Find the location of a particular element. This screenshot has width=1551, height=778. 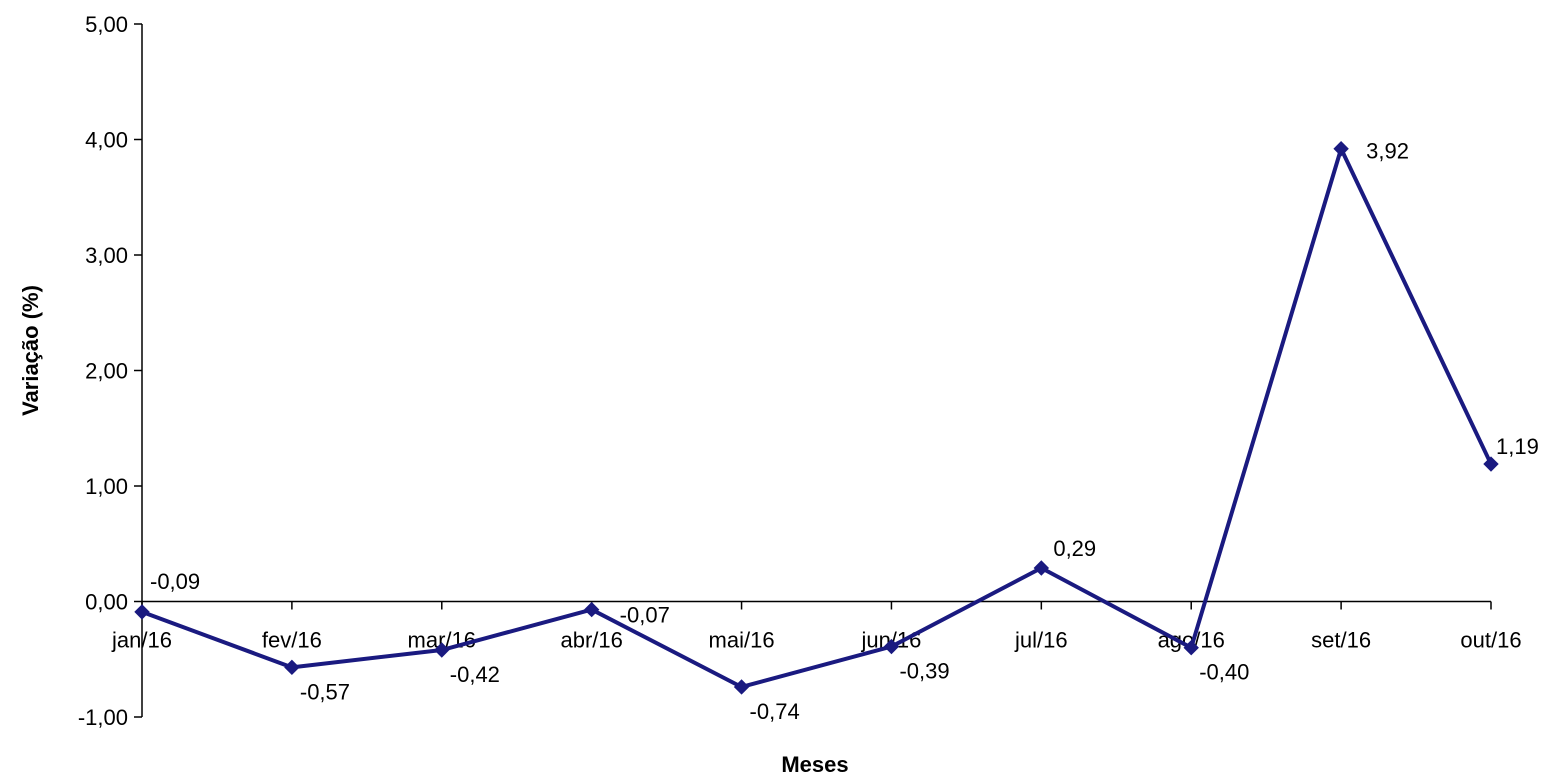

y-tick-labels: -1,00 0,00 1,00 2,00 3,00 4,00 5,00 is located at coordinates (103, 371).